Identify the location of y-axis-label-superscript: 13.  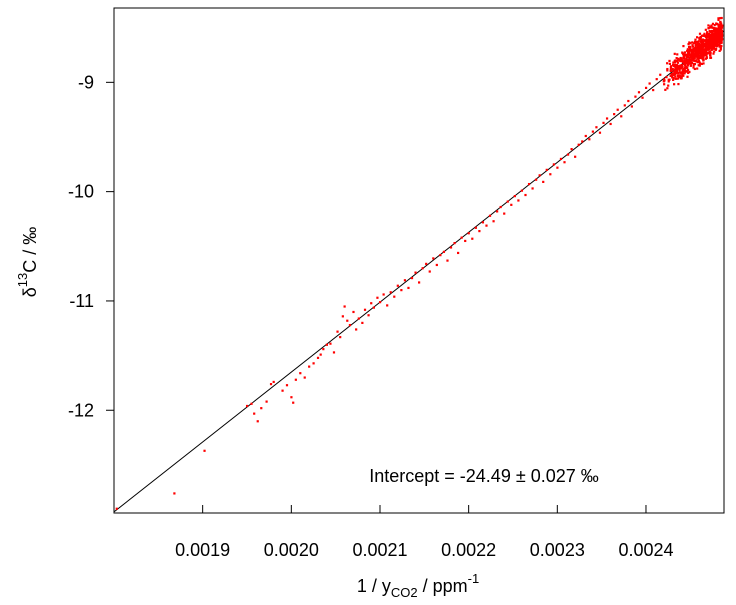
(22, 280).